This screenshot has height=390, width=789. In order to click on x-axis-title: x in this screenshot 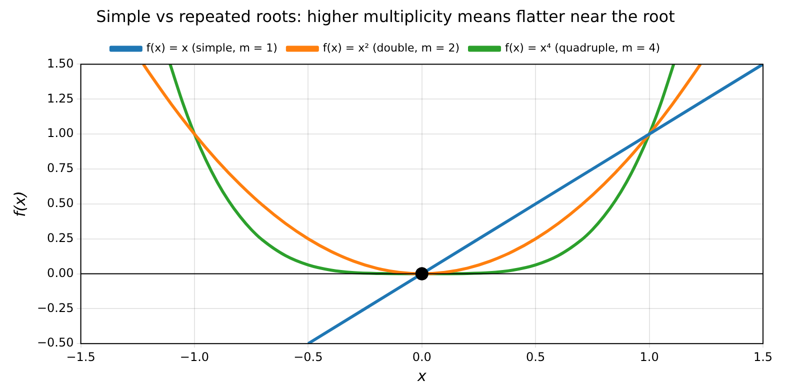, I will do `click(421, 375)`.